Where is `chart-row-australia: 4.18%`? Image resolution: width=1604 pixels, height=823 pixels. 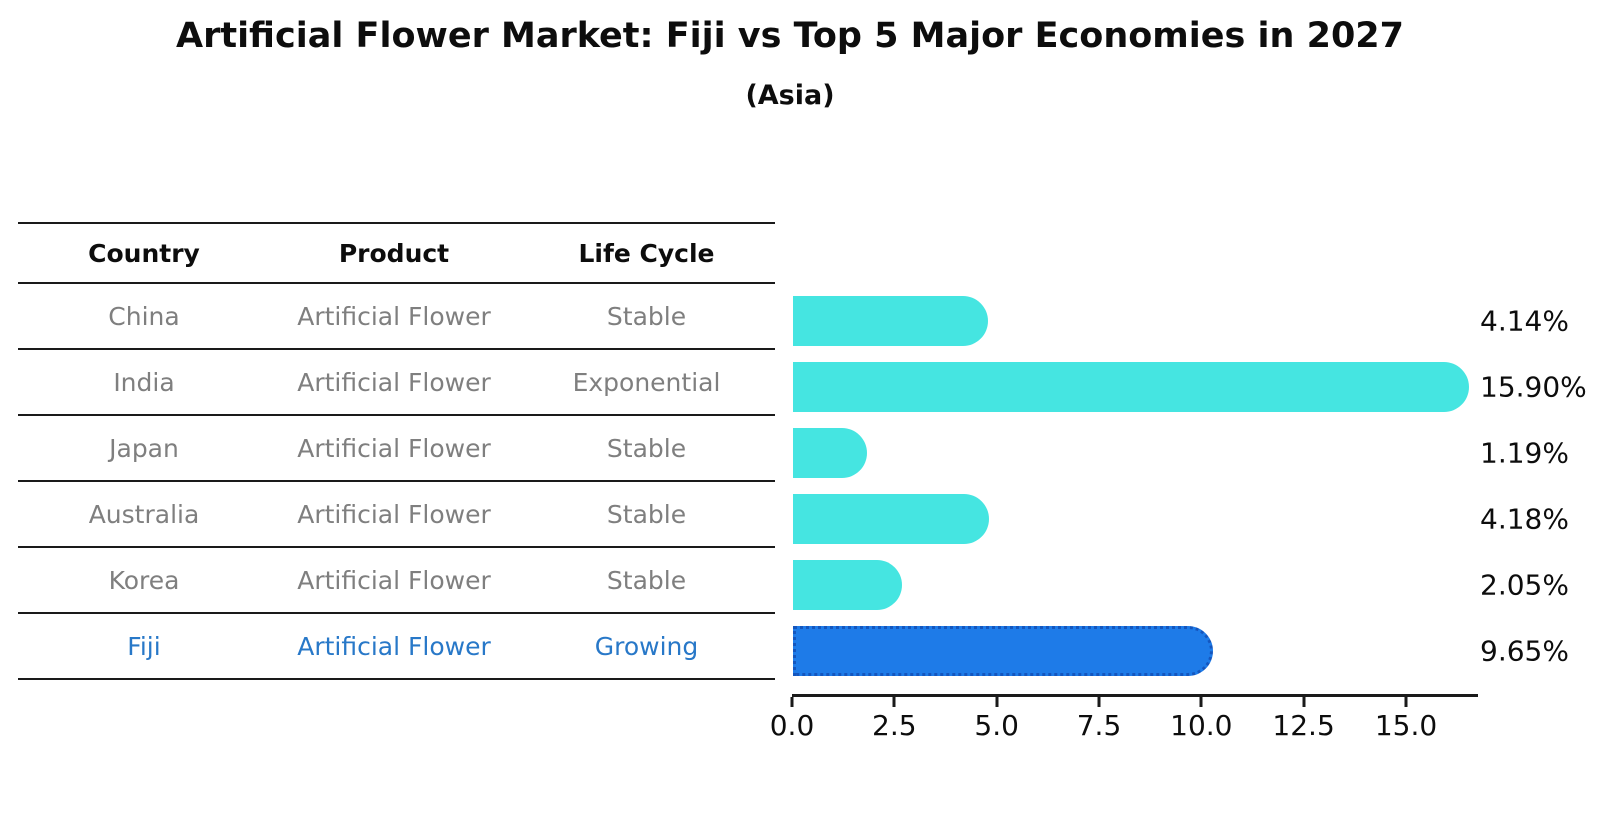
chart-row-australia: 4.18% is located at coordinates (1198, 515).